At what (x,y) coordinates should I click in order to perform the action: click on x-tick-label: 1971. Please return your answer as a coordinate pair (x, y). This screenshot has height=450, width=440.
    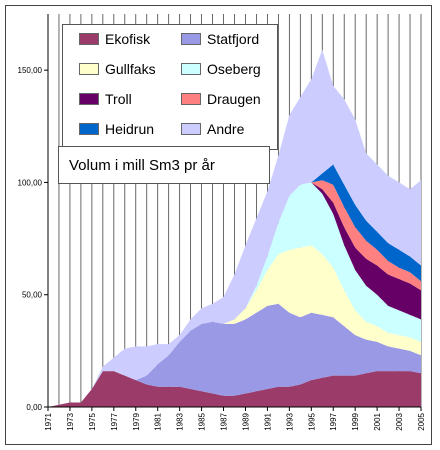
    Looking at the image, I should click on (48, 421).